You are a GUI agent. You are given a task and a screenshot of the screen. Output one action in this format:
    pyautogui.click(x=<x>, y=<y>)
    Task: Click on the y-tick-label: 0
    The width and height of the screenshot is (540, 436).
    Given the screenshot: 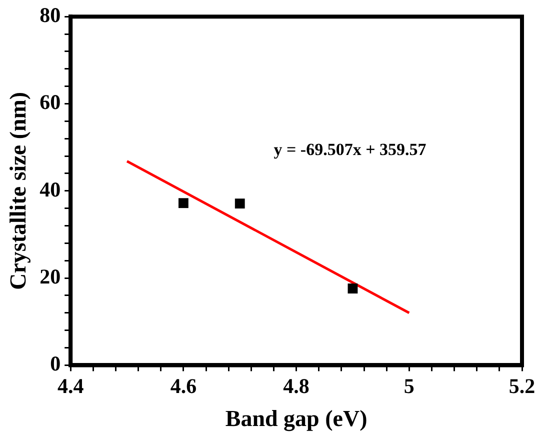 What is the action you would take?
    pyautogui.click(x=55, y=364)
    